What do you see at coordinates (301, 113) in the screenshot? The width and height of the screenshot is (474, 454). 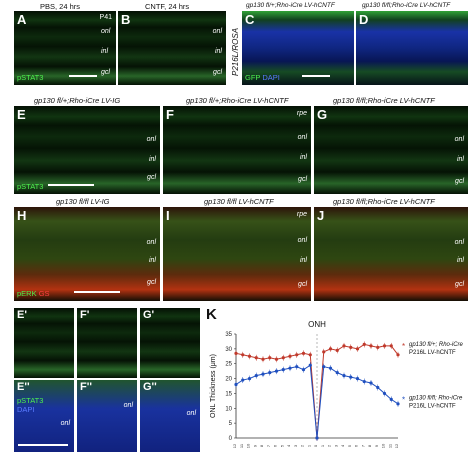 I see `layer-rpe: rpe` at bounding box center [301, 113].